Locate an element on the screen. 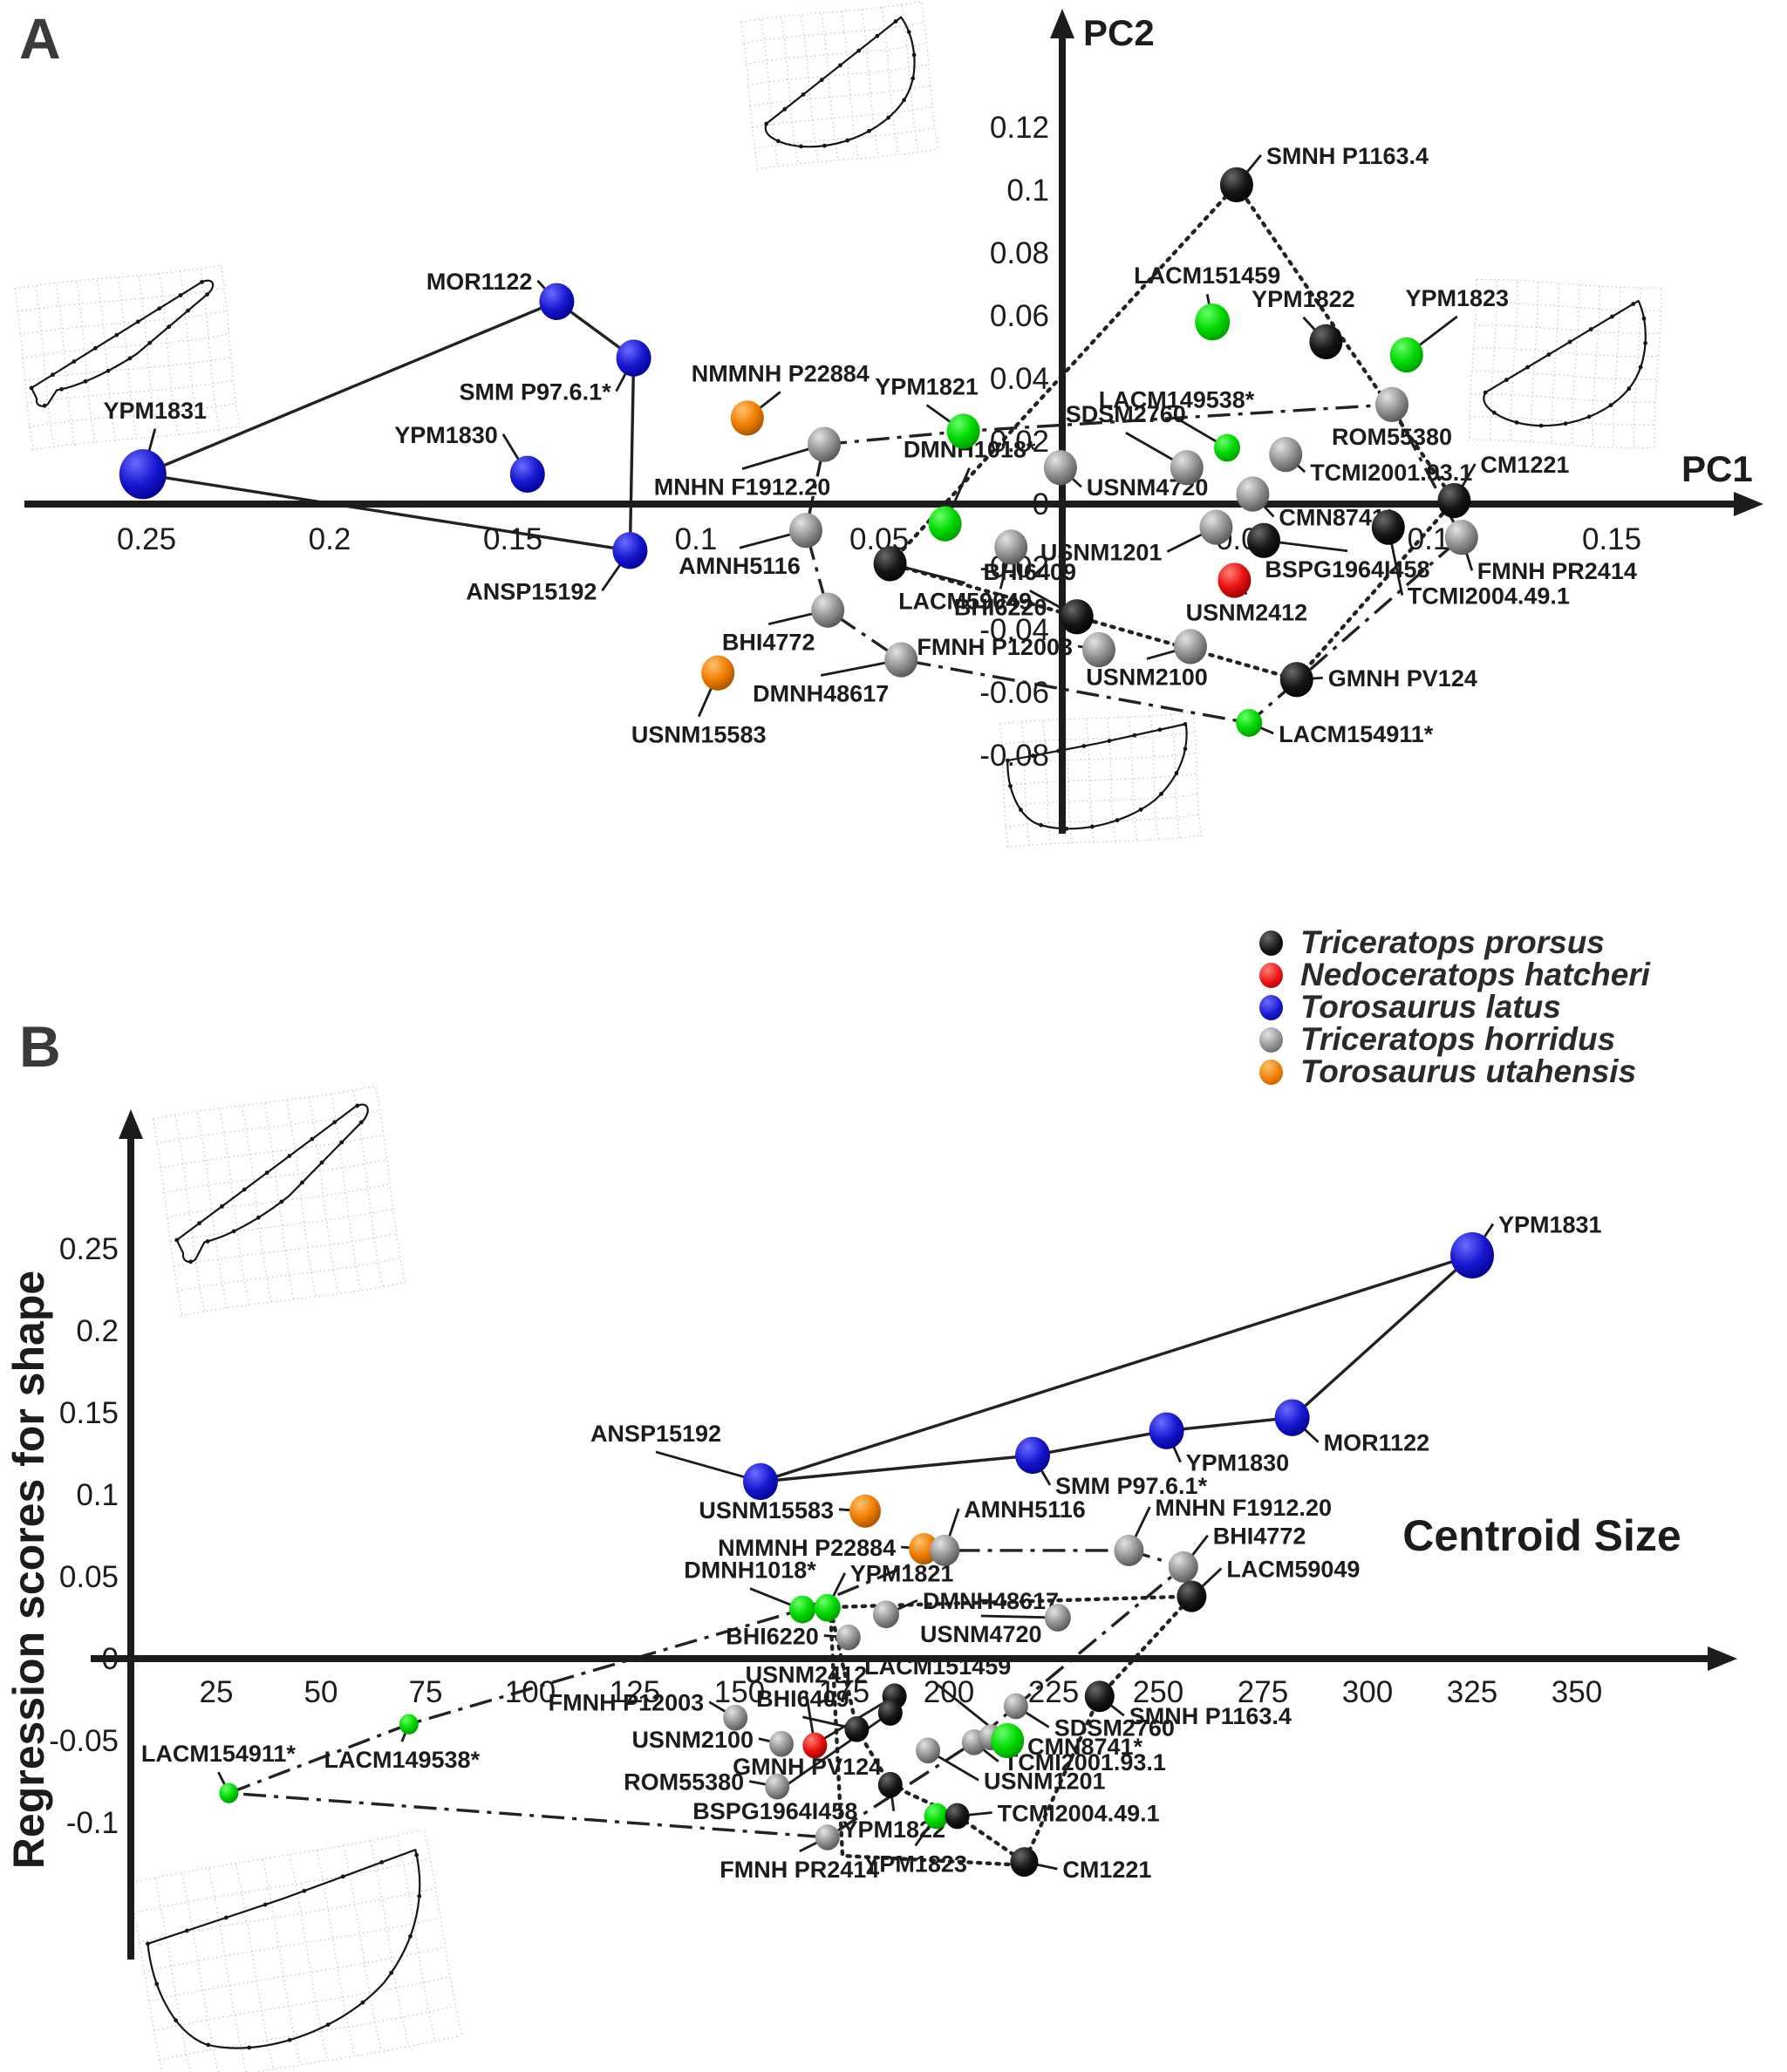  y-tick-label: -0.06 is located at coordinates (1014, 693).